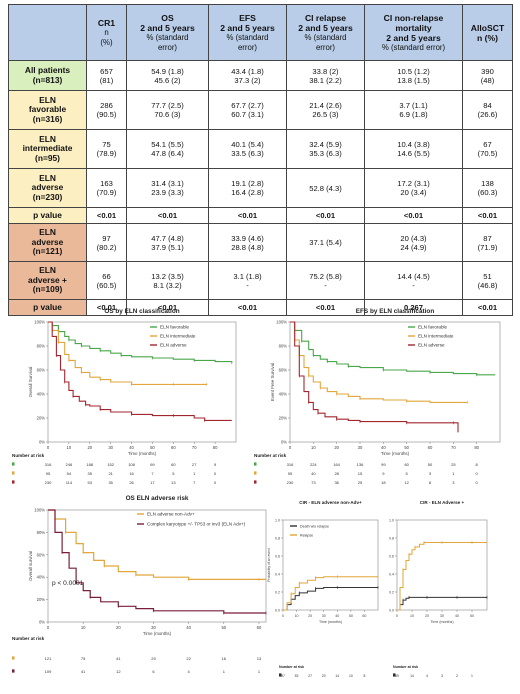  What do you see at coordinates (47, 196) in the screenshot?
I see `row-label-line: (n=230)` at bounding box center [47, 196].